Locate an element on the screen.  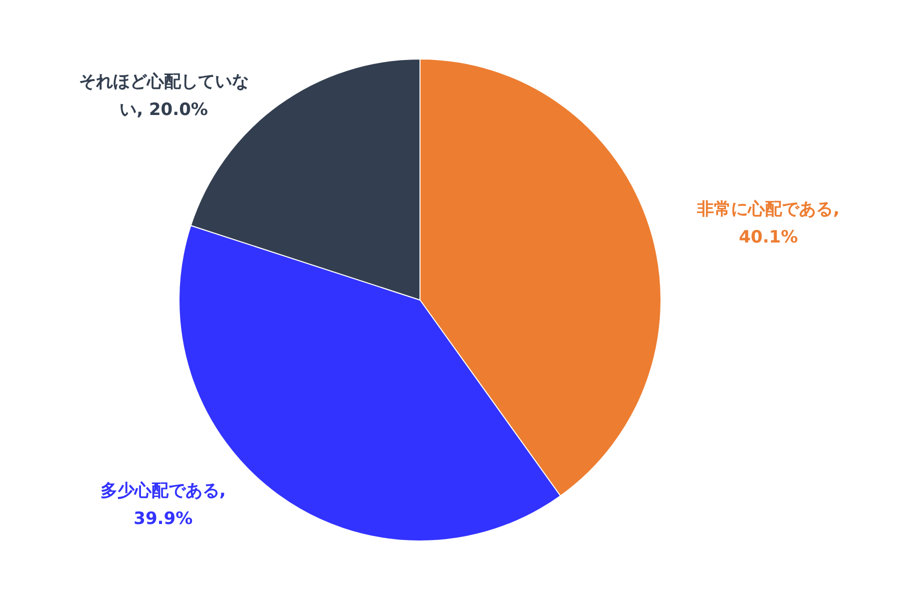
slice-label: 非常に心配である, 40.1% is located at coordinates (768, 224).